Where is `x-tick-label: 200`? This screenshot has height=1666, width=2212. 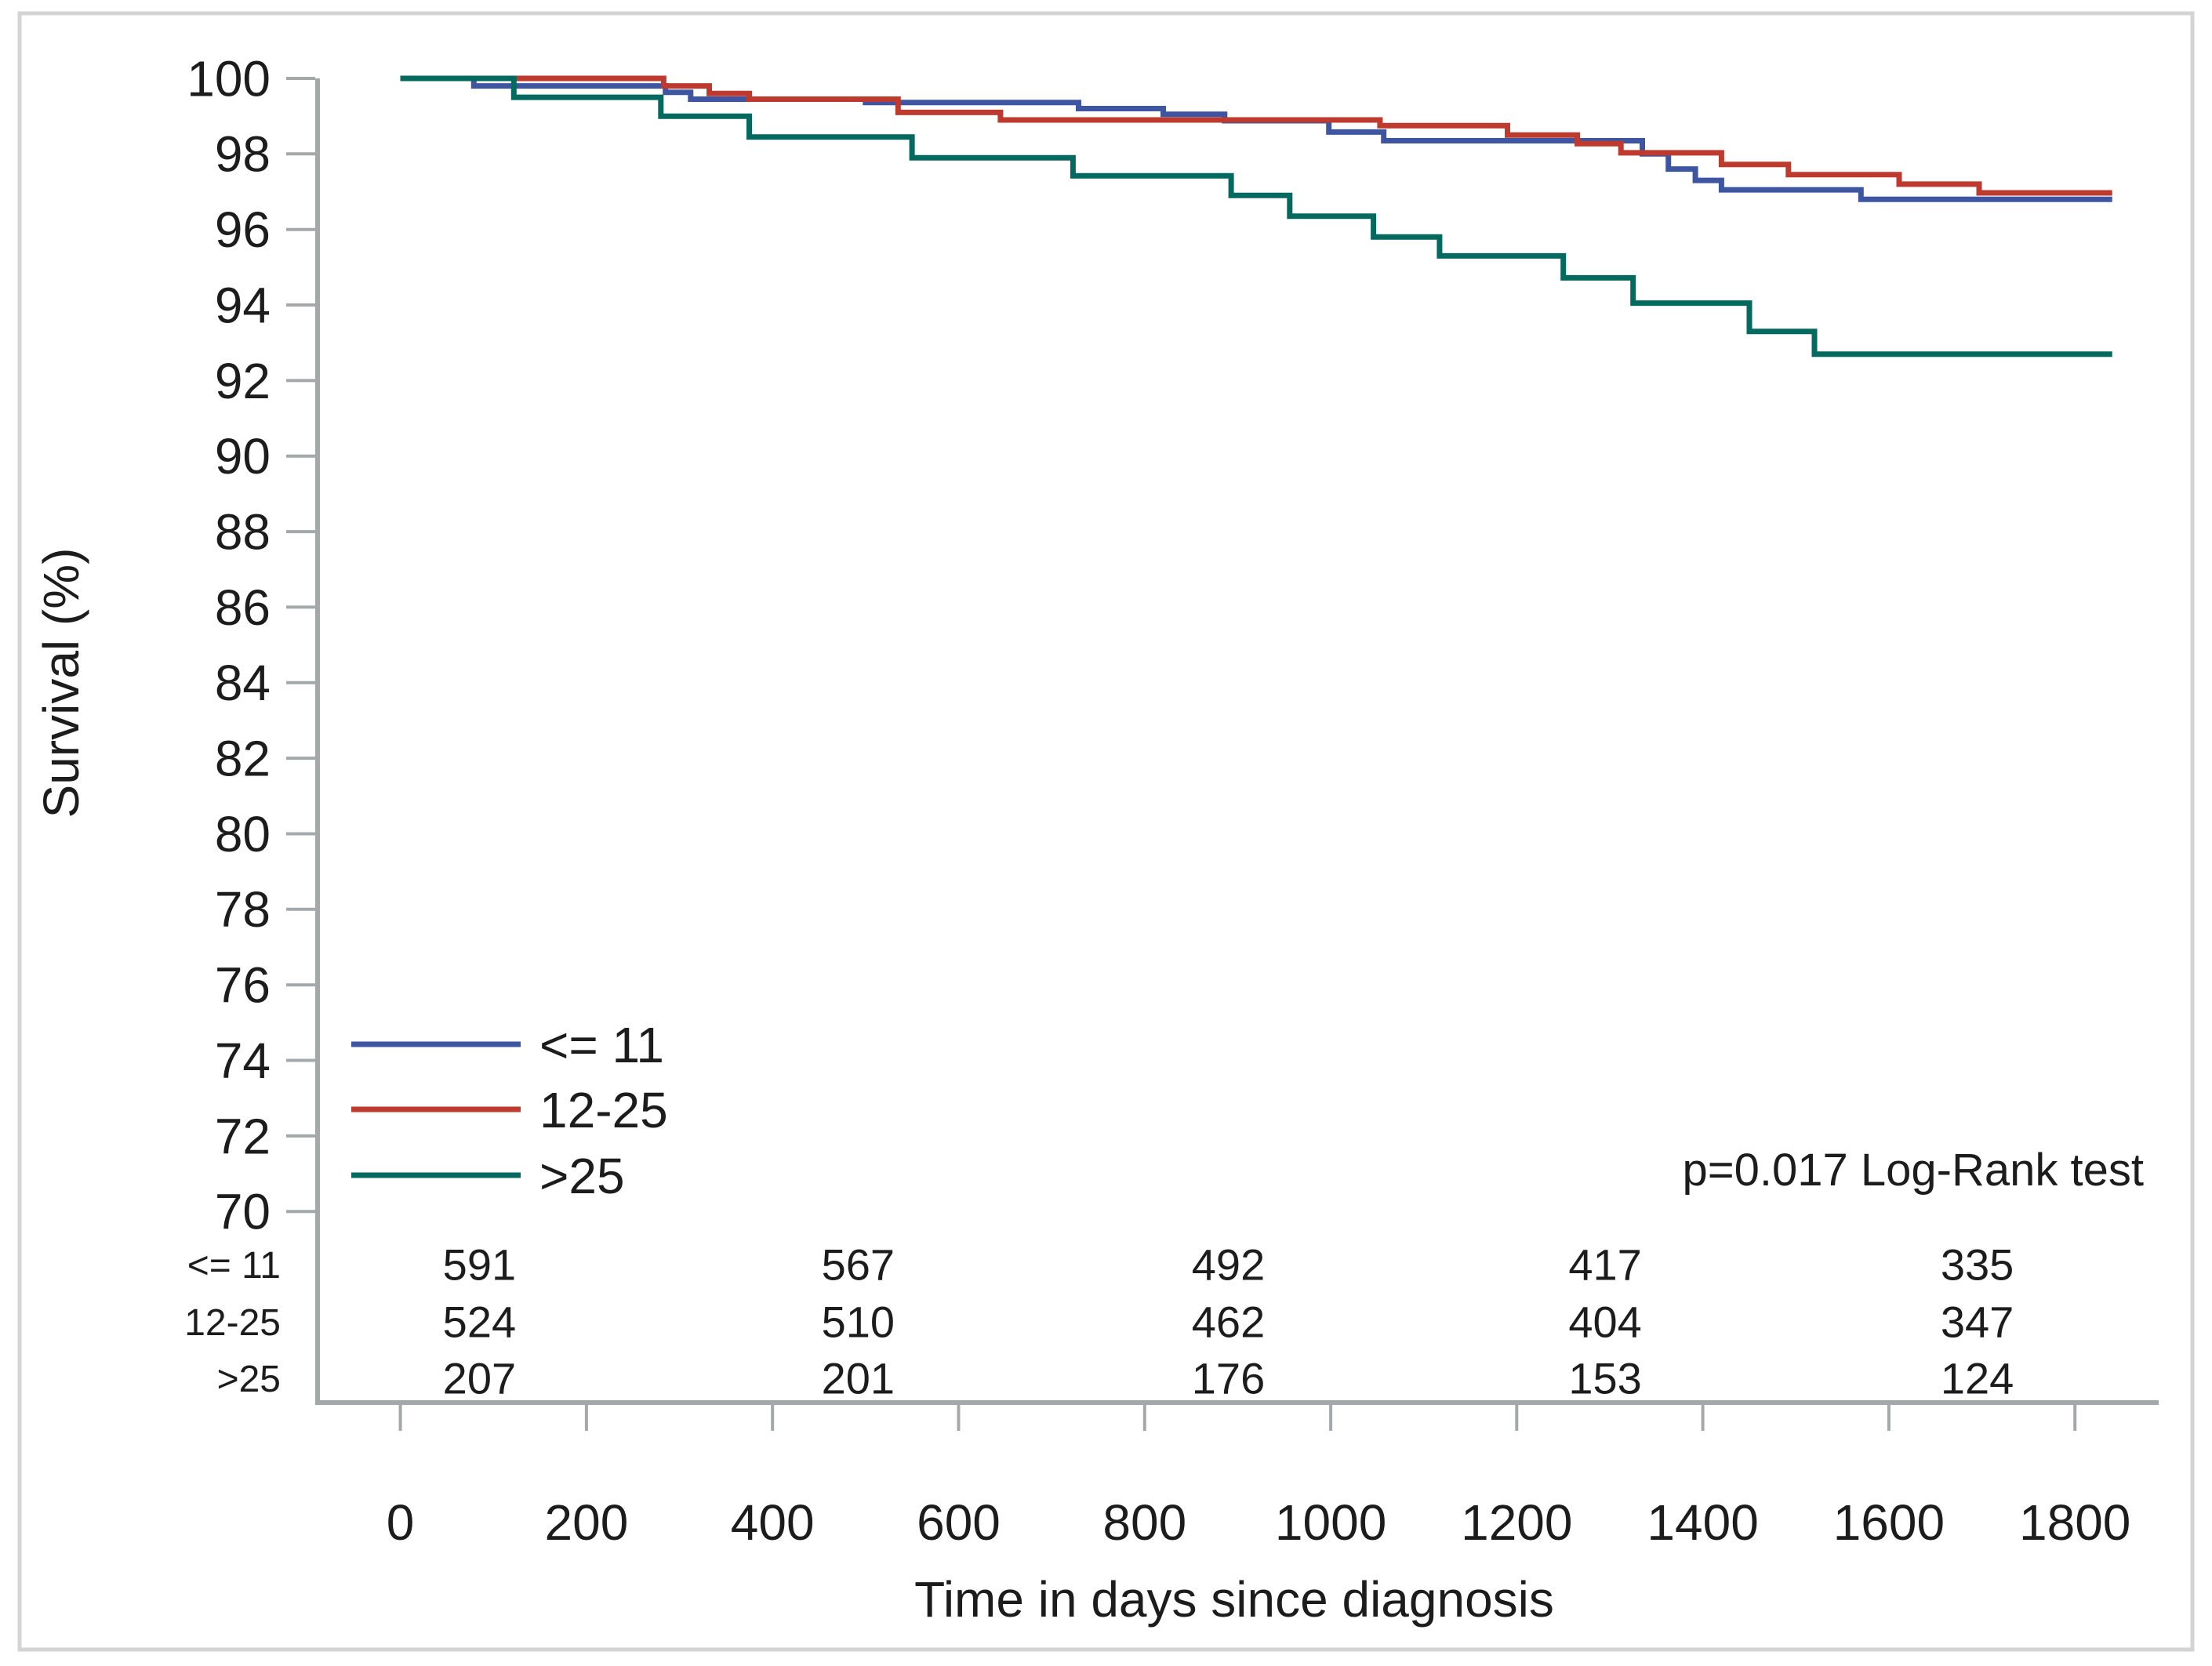
x-tick-label: 200 is located at coordinates (587, 1522).